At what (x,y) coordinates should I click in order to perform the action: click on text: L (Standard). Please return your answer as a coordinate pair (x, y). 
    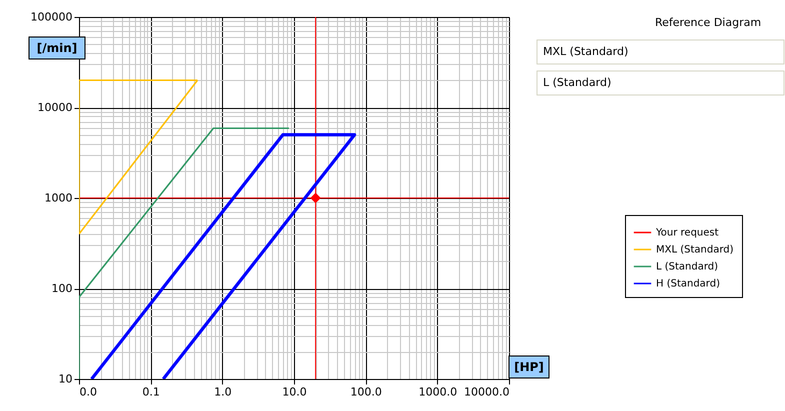
    Looking at the image, I should click on (577, 82).